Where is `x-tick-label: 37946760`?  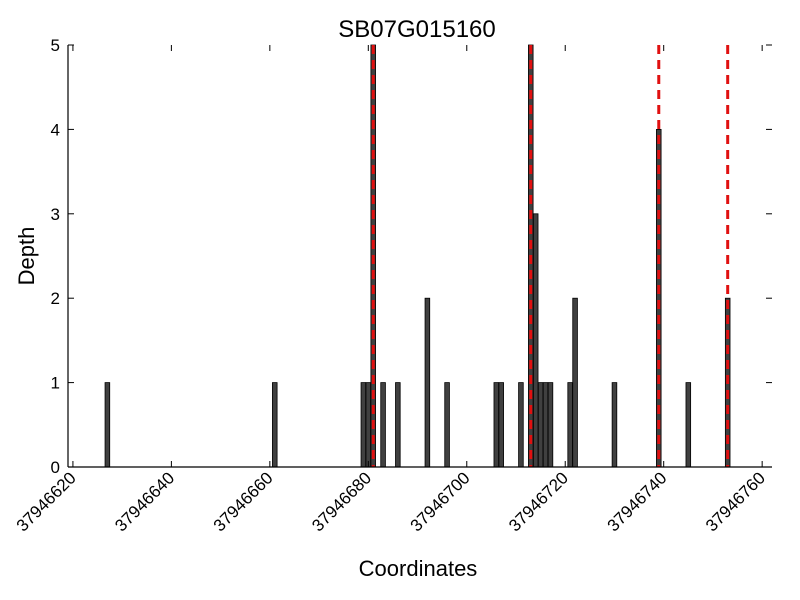
x-tick-label: 37946760 is located at coordinates (735, 501).